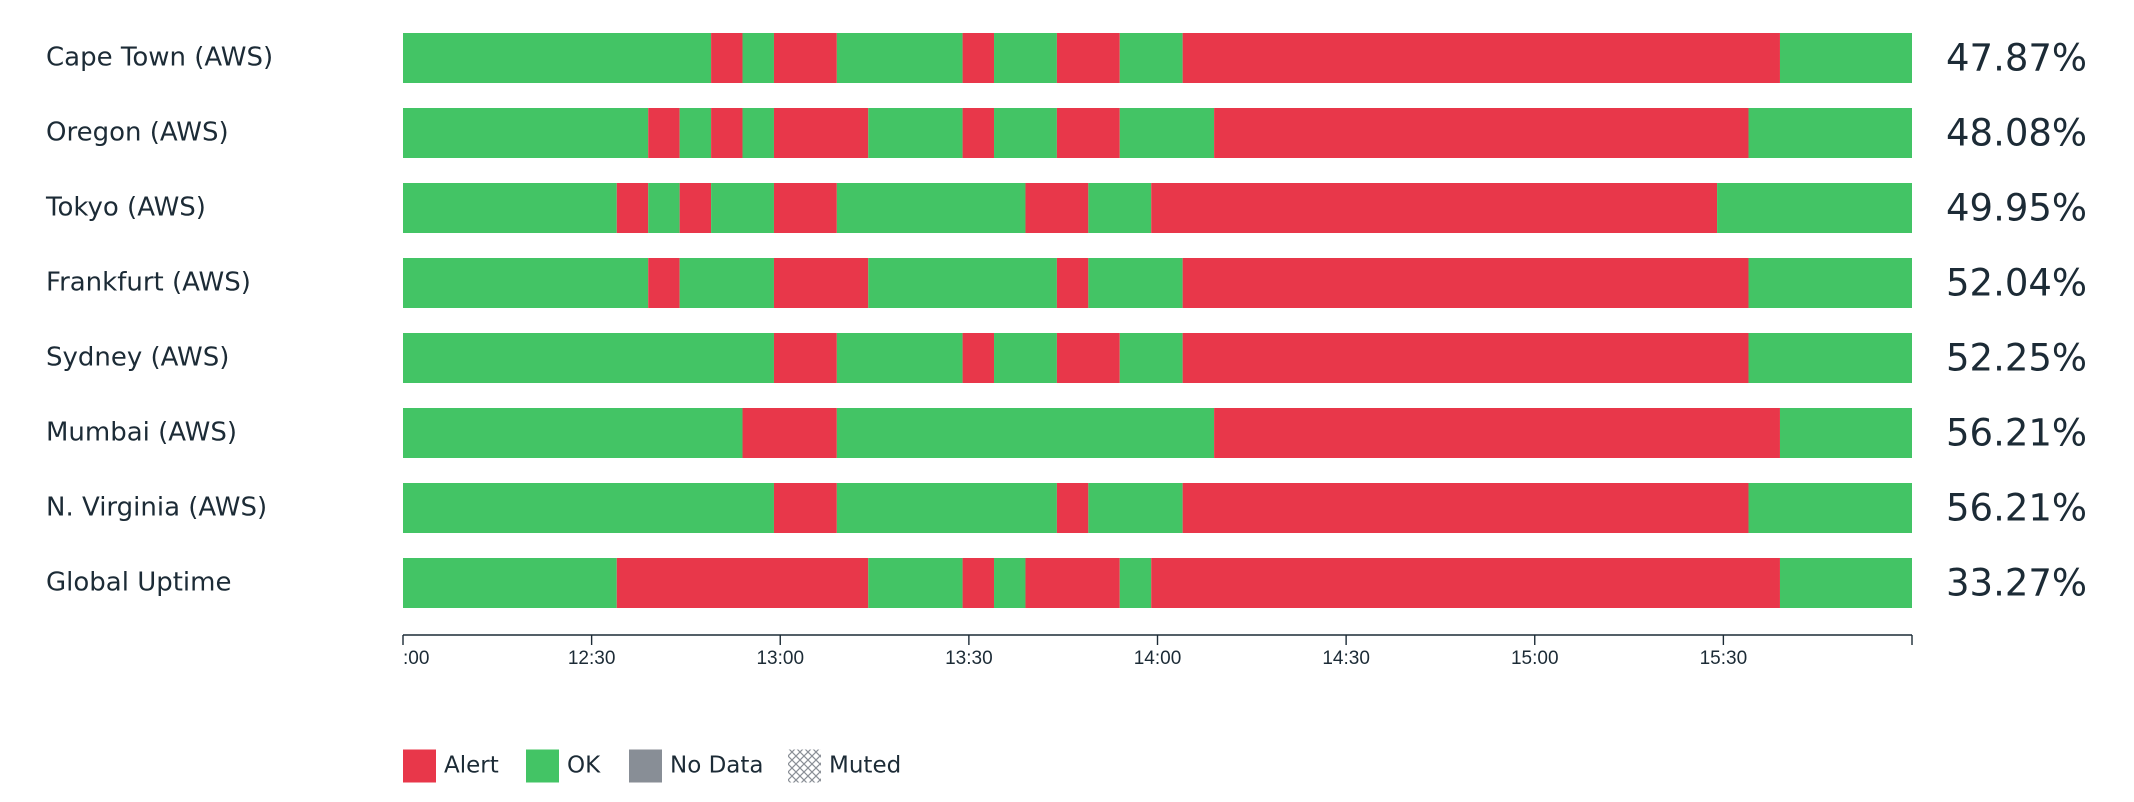  I want to click on x-tick-label: 15:30, so click(1724, 658).